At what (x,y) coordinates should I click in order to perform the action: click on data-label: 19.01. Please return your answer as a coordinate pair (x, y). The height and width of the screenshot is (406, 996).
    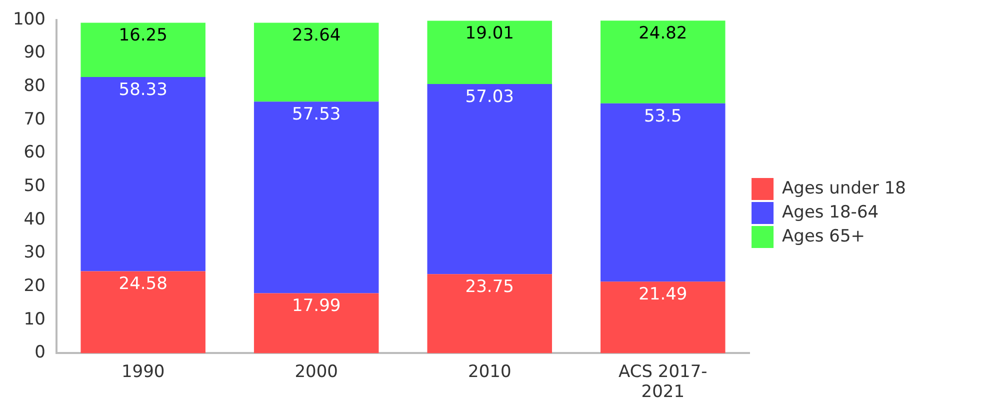
    Looking at the image, I should click on (489, 34).